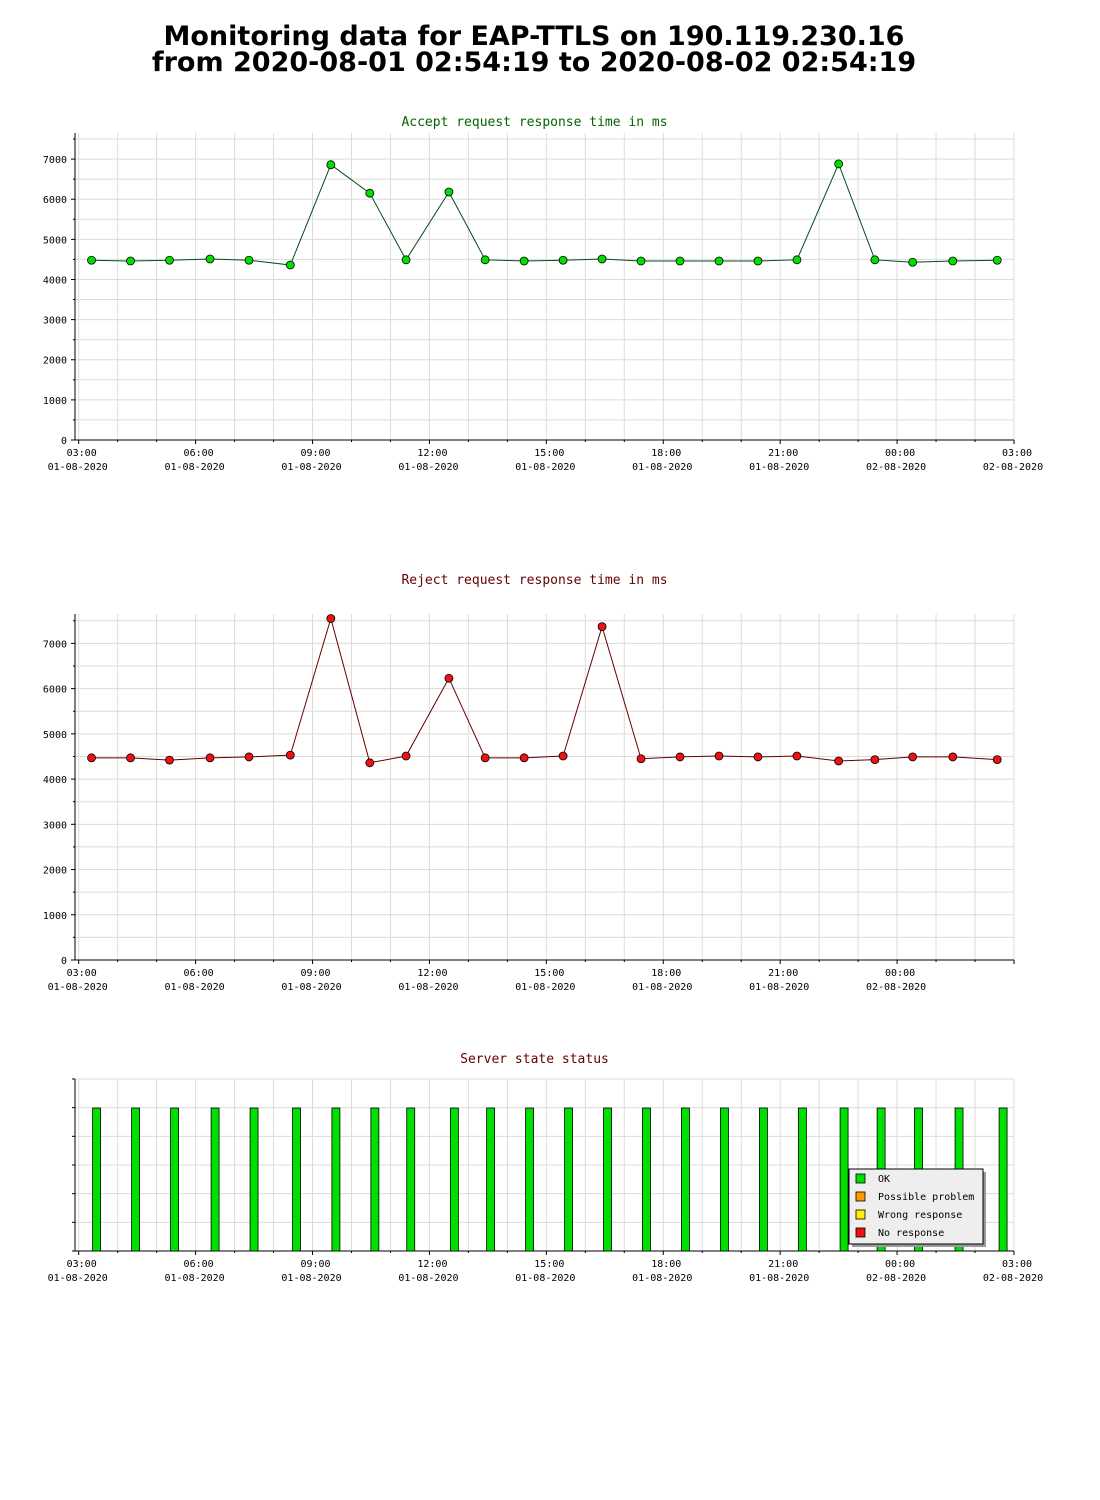  Describe the element at coordinates (64, 441) in the screenshot. I see `y-tick-label: 0` at that location.